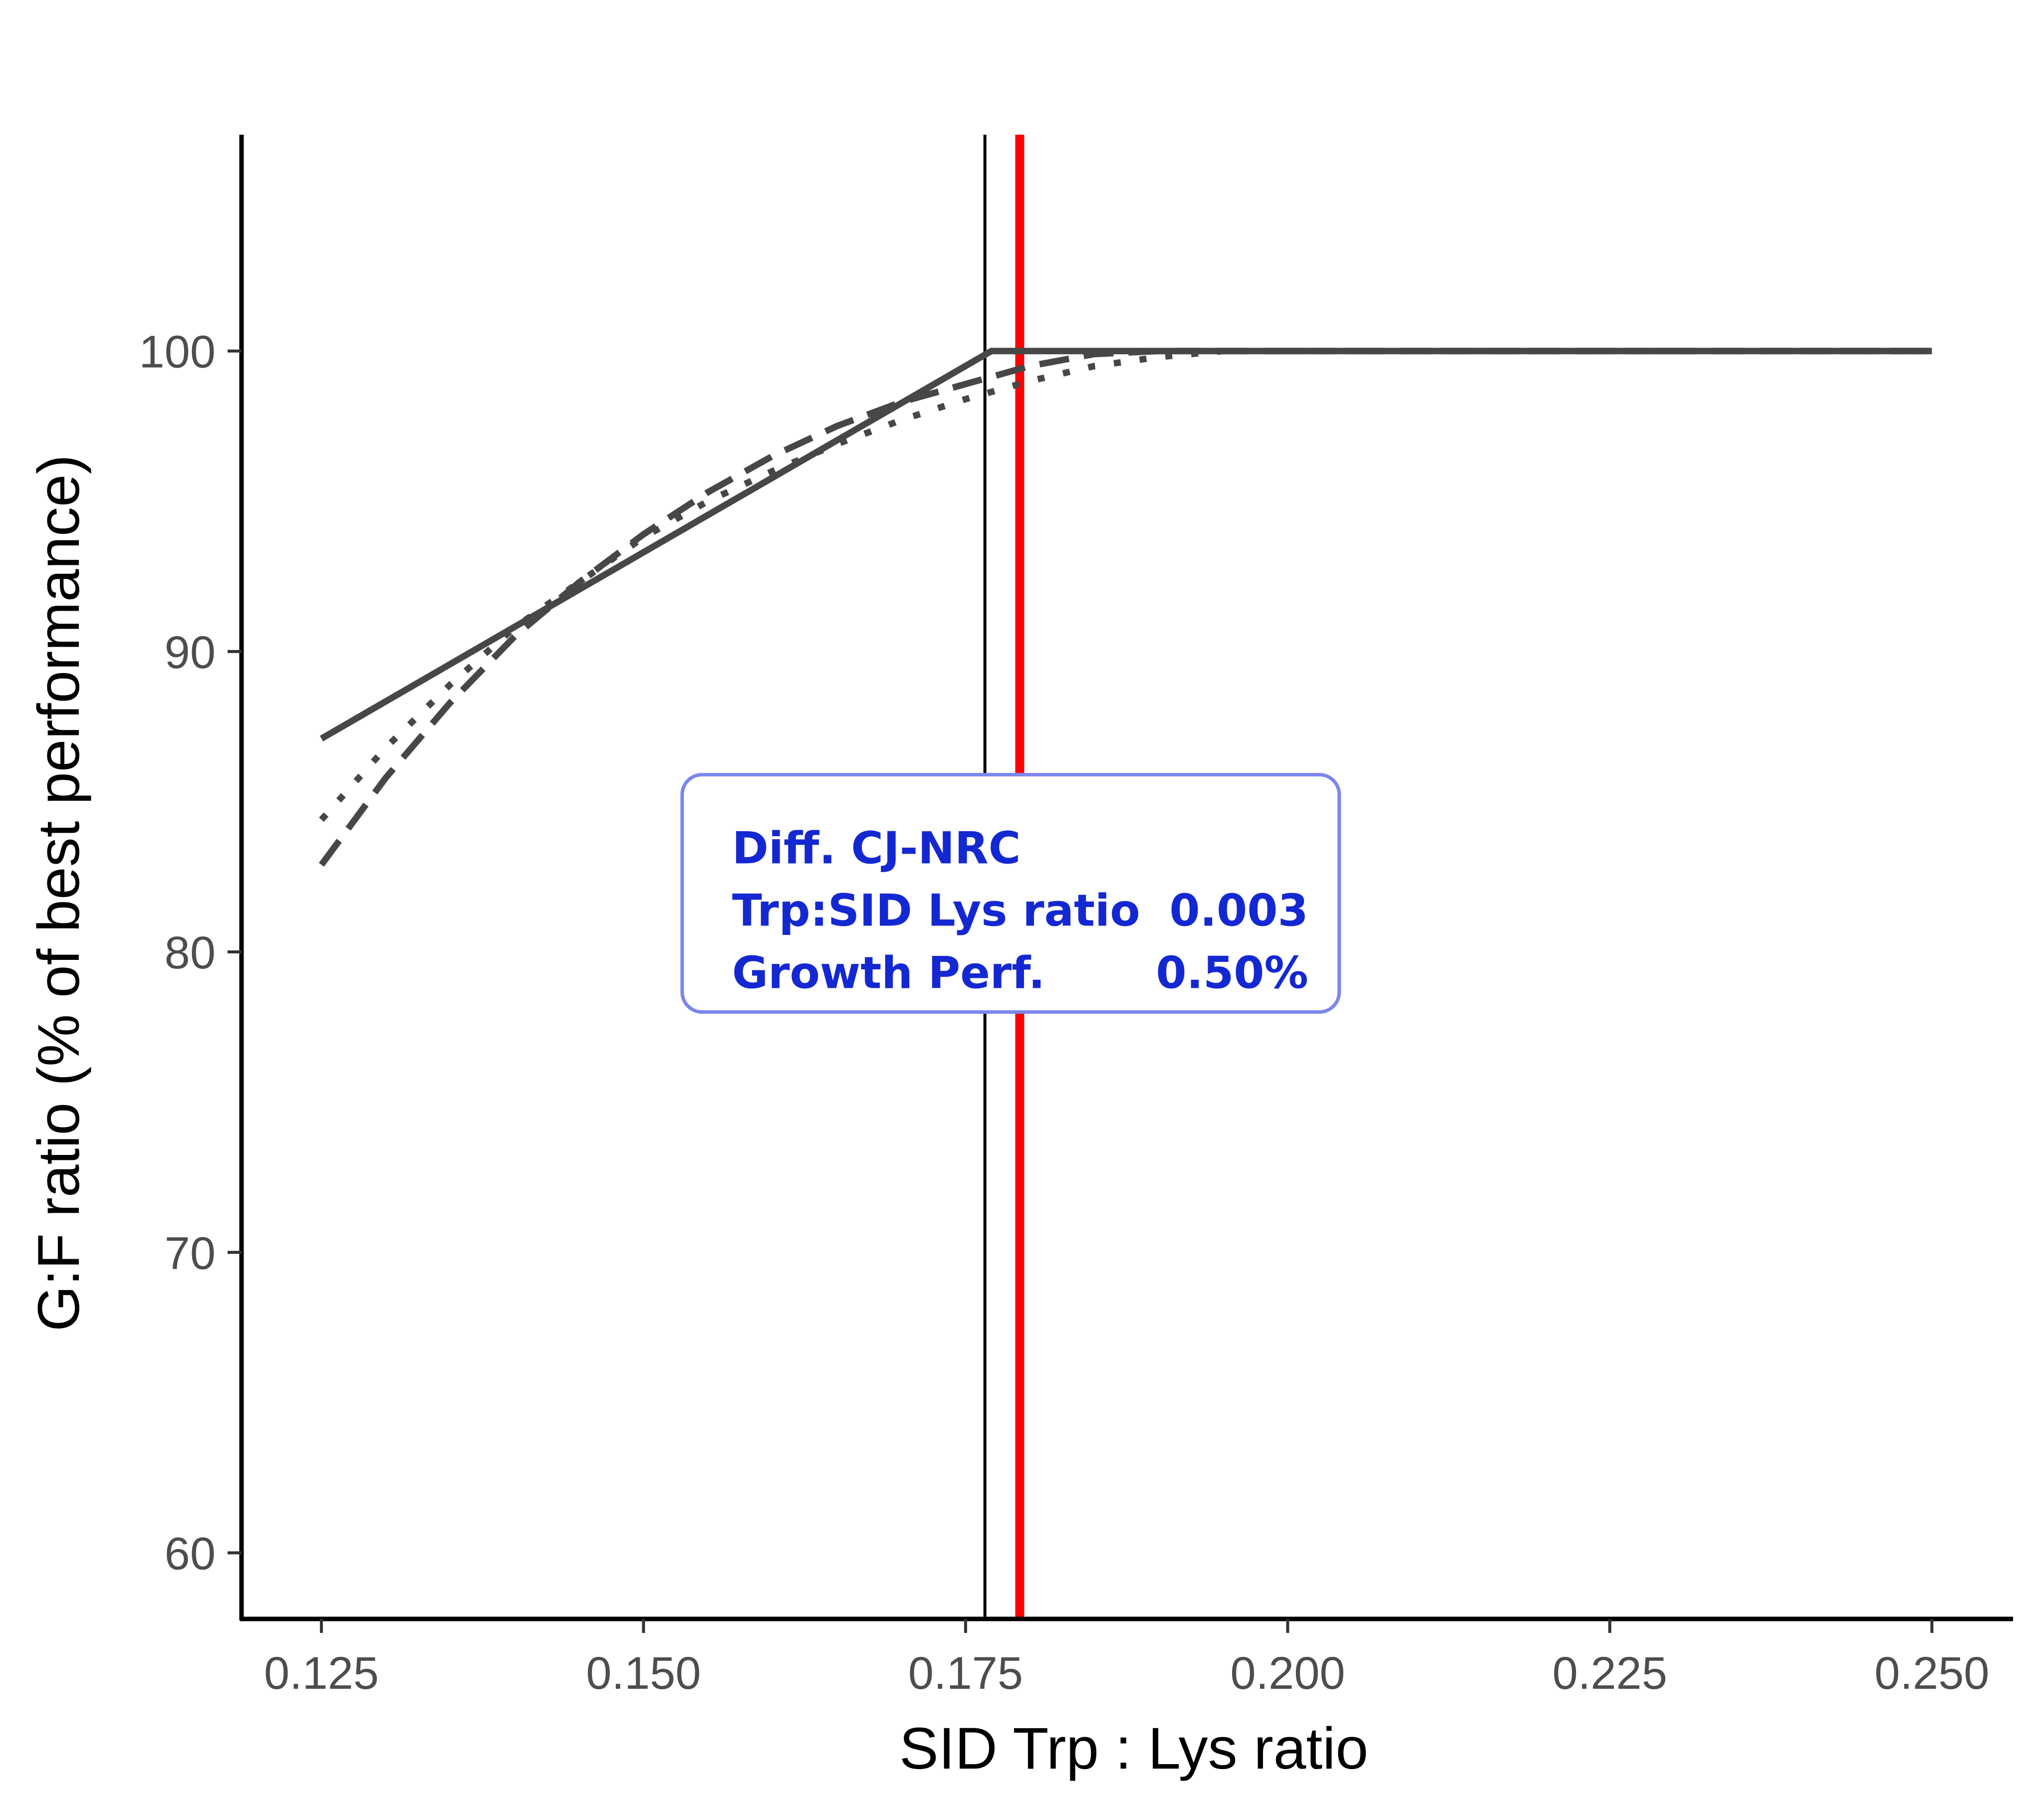 The height and width of the screenshot is (1817, 2044). Describe the element at coordinates (888, 973) in the screenshot. I see `annotation-row-label: Growth Perf.` at that location.